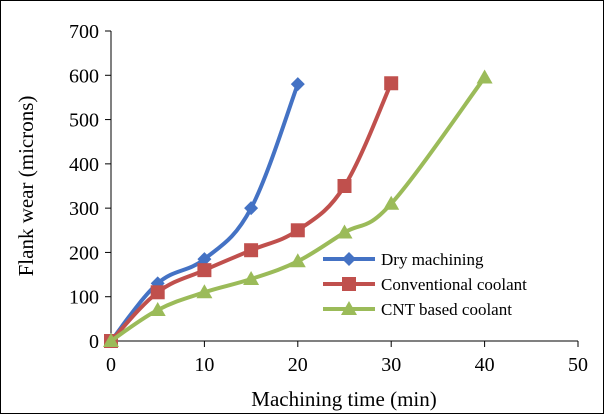 This screenshot has height=415, width=604. Describe the element at coordinates (84, 32) in the screenshot. I see `y-tick-label: 700` at that location.